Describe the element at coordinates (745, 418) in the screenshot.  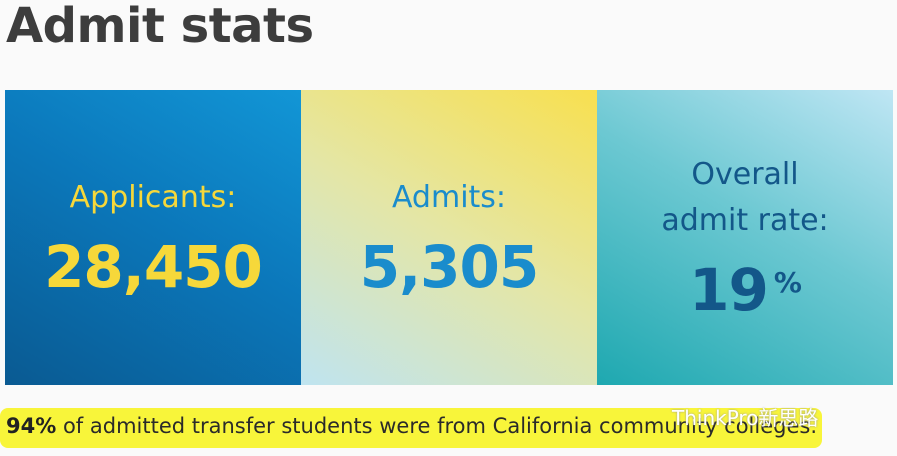
I see `watermark: ThinkPro新思路` at that location.